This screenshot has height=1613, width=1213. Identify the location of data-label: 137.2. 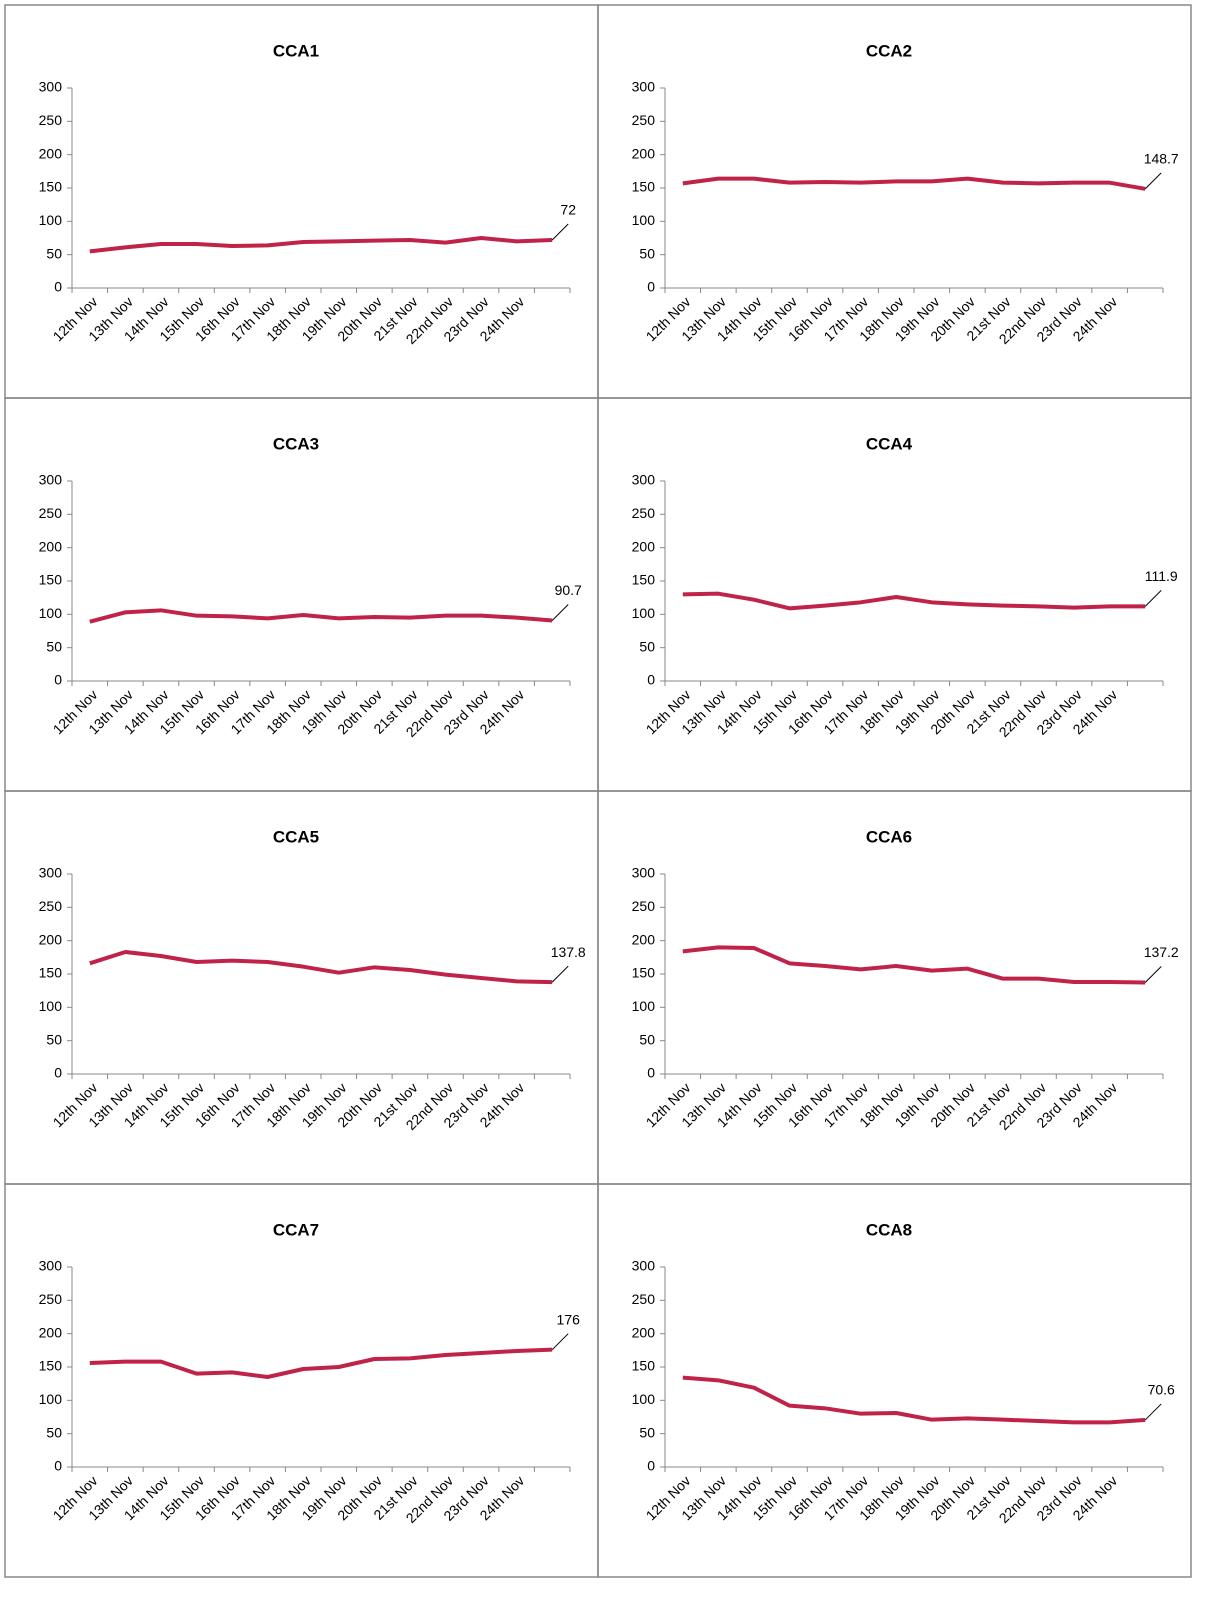
(1161, 952).